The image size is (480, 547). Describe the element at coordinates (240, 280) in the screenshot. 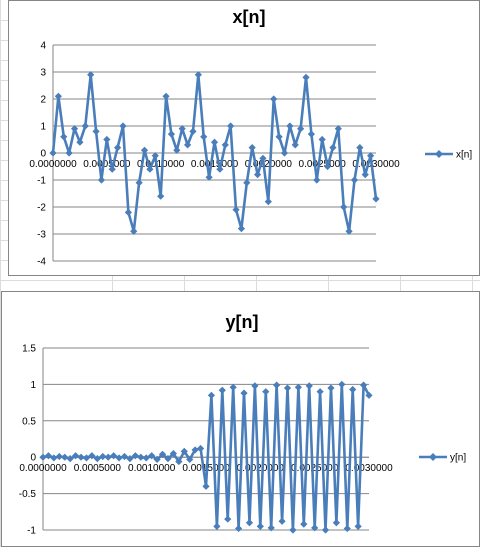

I see `sheet-gridline-horizontal` at that location.